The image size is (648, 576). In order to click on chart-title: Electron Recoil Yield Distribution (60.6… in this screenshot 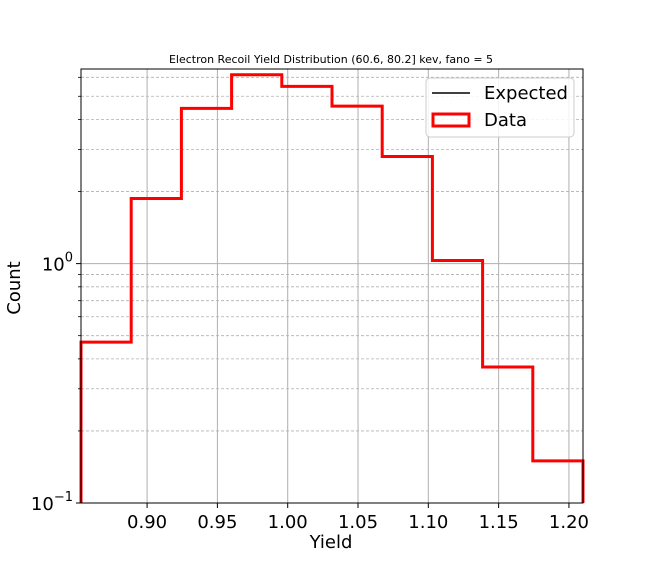, I will do `click(331, 59)`.